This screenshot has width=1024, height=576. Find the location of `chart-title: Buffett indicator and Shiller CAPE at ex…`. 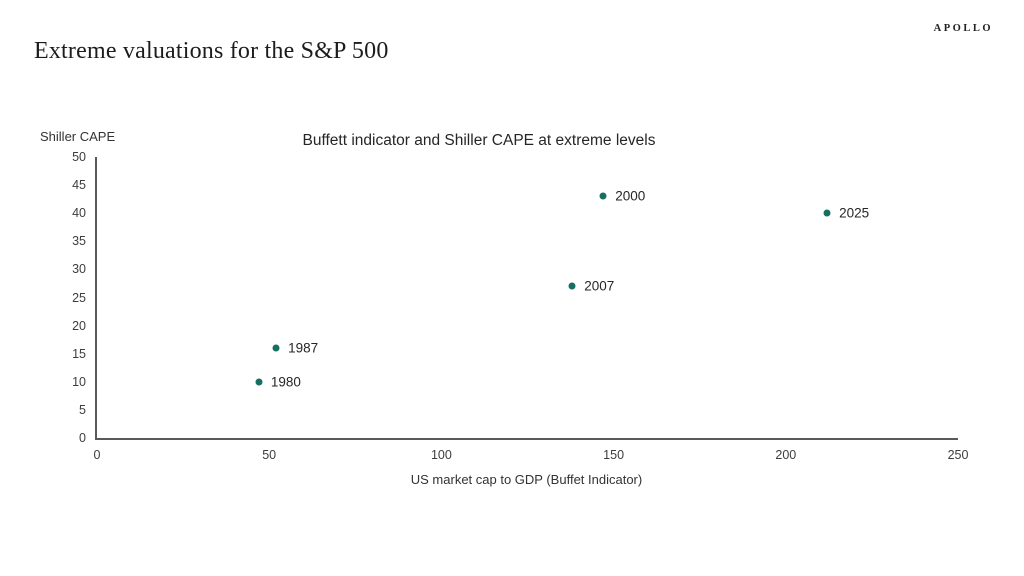

chart-title: Buffett indicator and Shiller CAPE at ex… is located at coordinates (479, 140).